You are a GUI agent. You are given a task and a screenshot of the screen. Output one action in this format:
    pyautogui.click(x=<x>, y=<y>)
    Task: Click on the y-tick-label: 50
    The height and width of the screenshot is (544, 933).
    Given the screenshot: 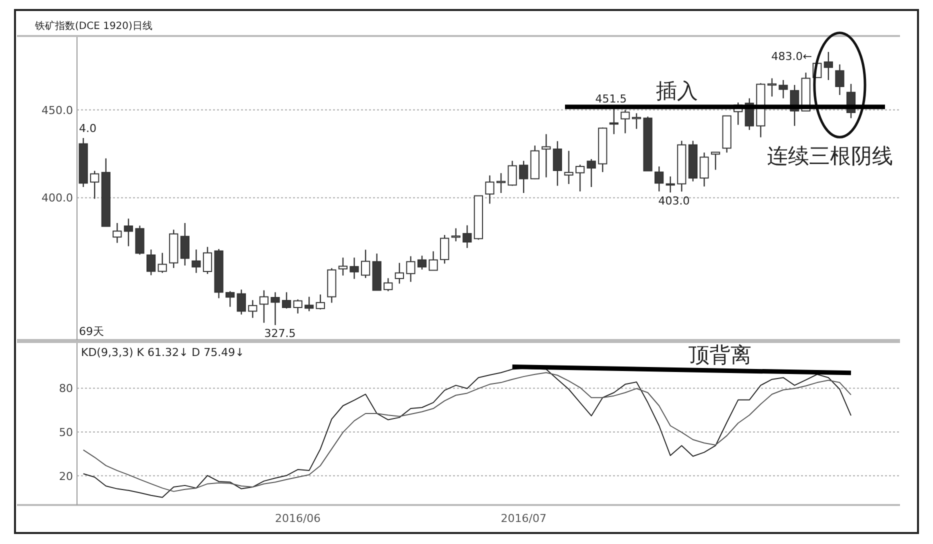 What is the action you would take?
    pyautogui.click(x=66, y=433)
    